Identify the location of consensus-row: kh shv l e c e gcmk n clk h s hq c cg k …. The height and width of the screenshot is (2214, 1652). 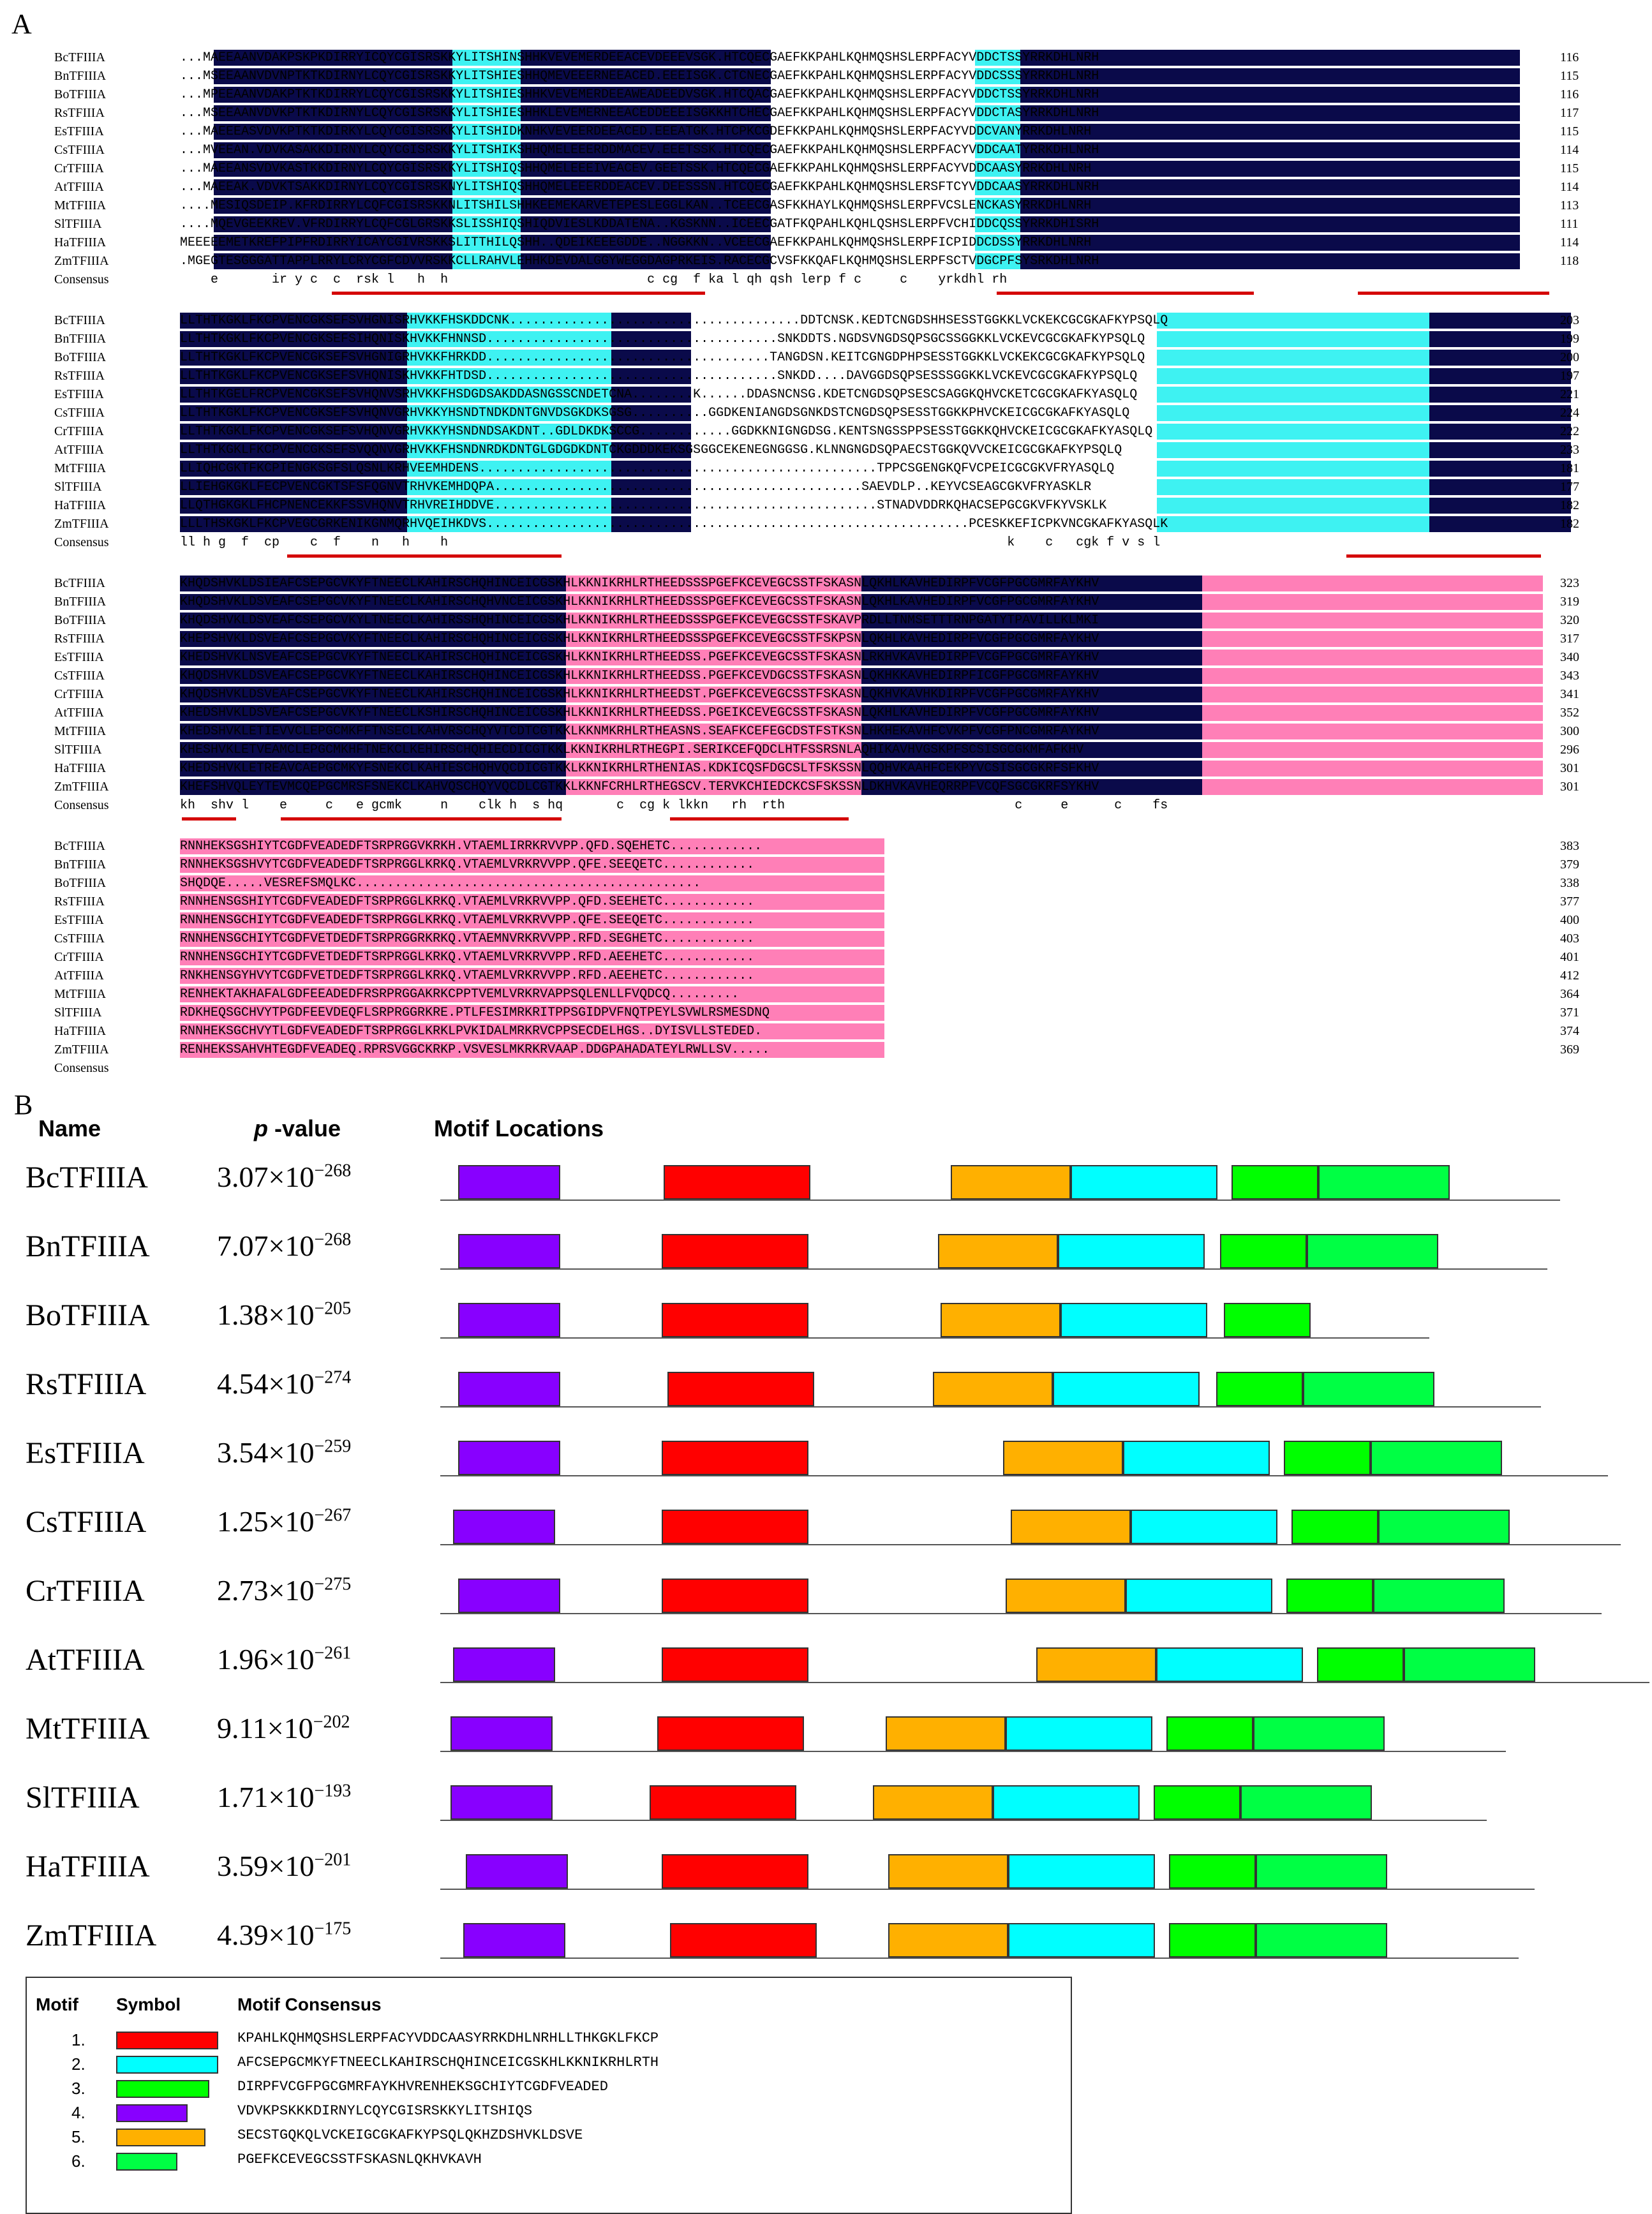
(674, 805).